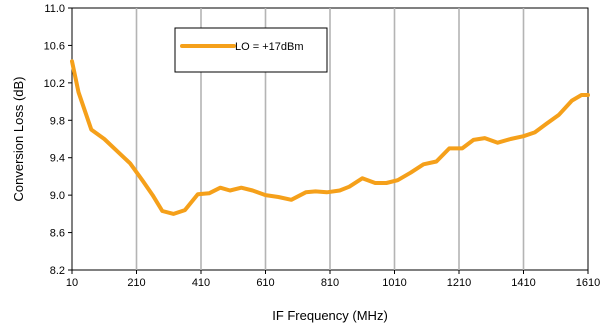  Describe the element at coordinates (330, 283) in the screenshot. I see `x-tick-label: 810` at that location.